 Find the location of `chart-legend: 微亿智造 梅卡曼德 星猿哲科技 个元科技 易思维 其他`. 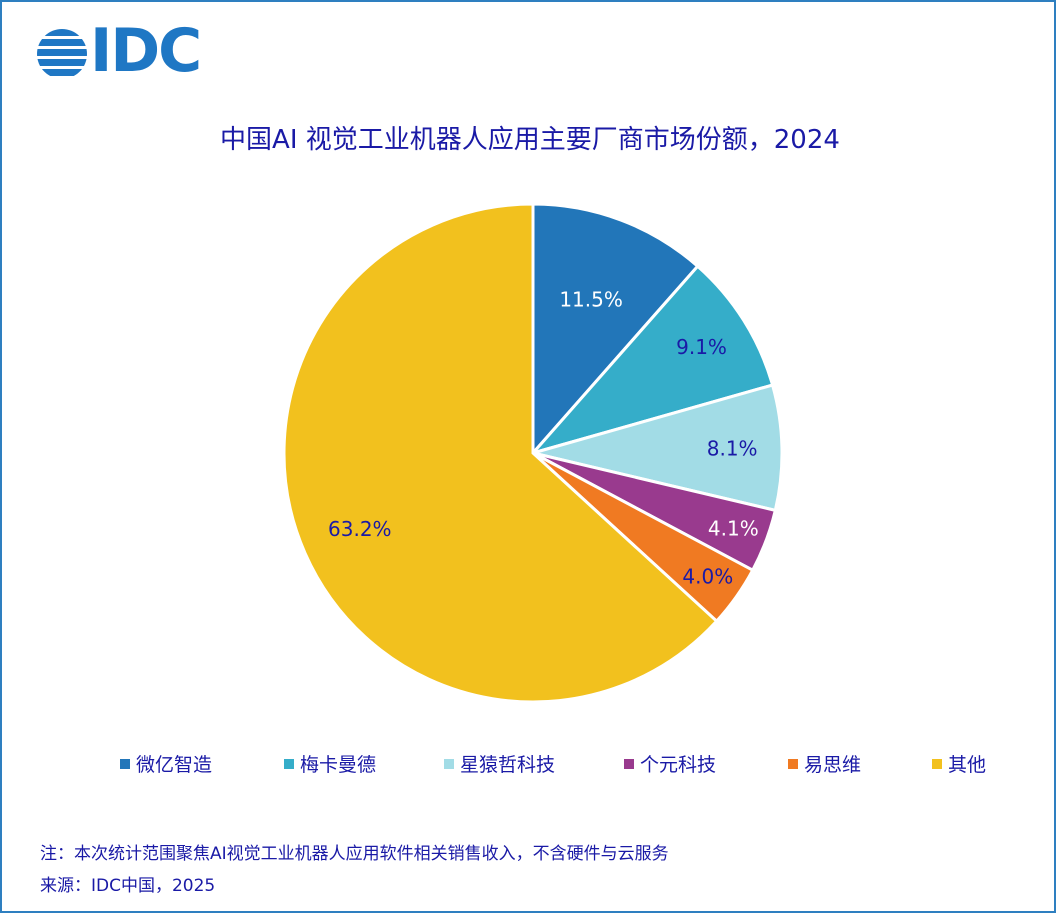

chart-legend: 微亿智造 梅卡曼德 星猿哲科技 个元科技 易思维 其他 is located at coordinates (529, 765).